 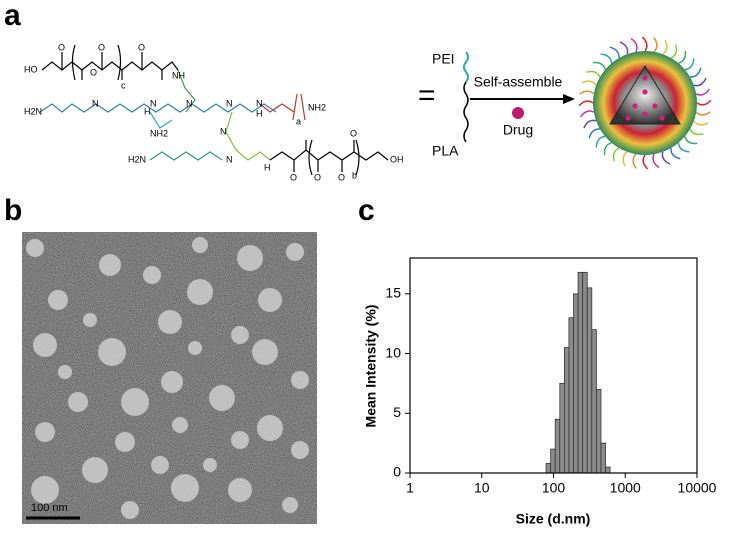 What do you see at coordinates (123, 85) in the screenshot?
I see `atom-label: c` at bounding box center [123, 85].